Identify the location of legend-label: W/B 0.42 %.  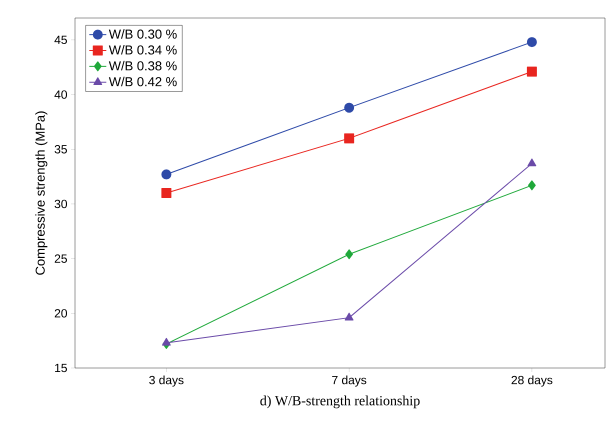
(142, 81).